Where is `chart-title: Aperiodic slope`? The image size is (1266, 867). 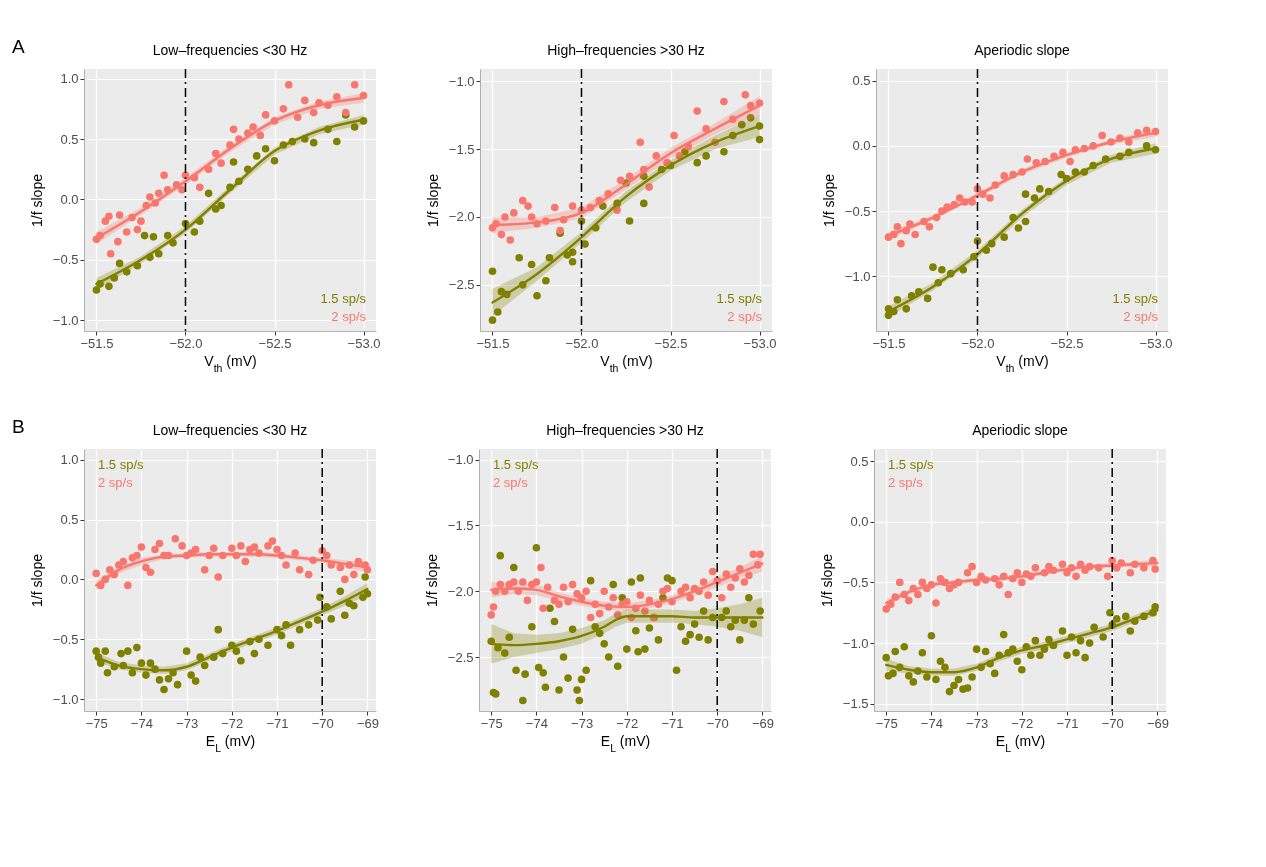 chart-title: Aperiodic slope is located at coordinates (1020, 430).